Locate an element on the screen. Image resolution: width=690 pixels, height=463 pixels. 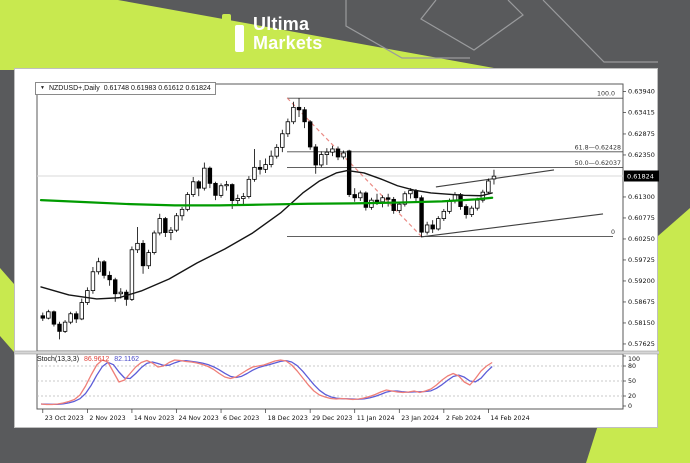
fib-anchor-line is located at coordinates (354, 167).